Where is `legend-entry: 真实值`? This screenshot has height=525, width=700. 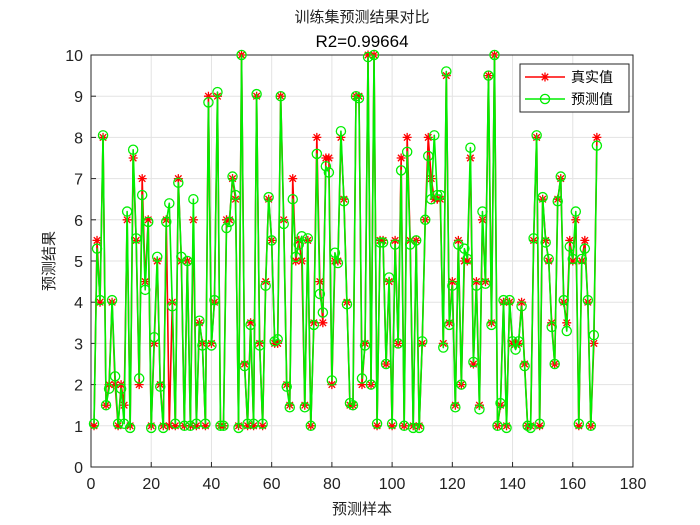
legend-entry: 真实值 is located at coordinates (569, 78).